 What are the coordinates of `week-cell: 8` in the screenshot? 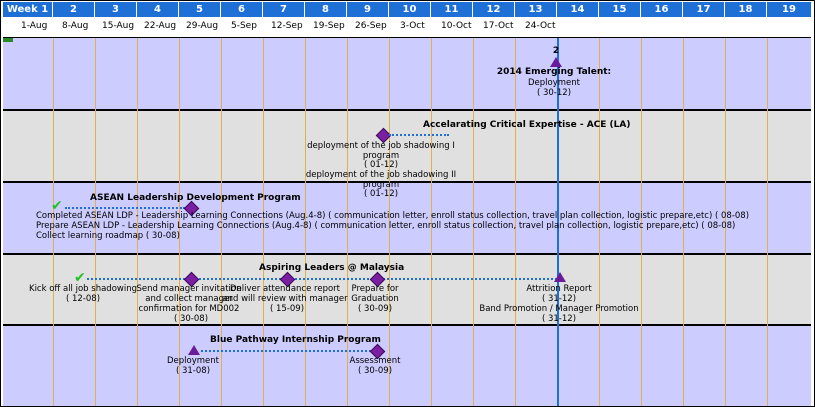 It's located at (326, 9).